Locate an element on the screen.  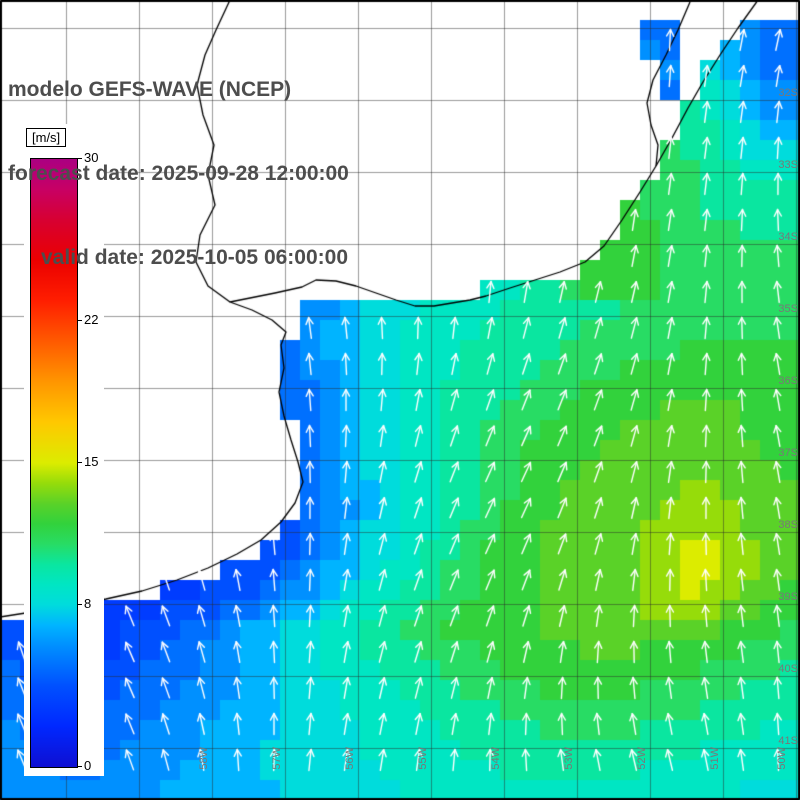
model-title: modelo GEFS-WAVE (NCEP) is located at coordinates (150, 89).